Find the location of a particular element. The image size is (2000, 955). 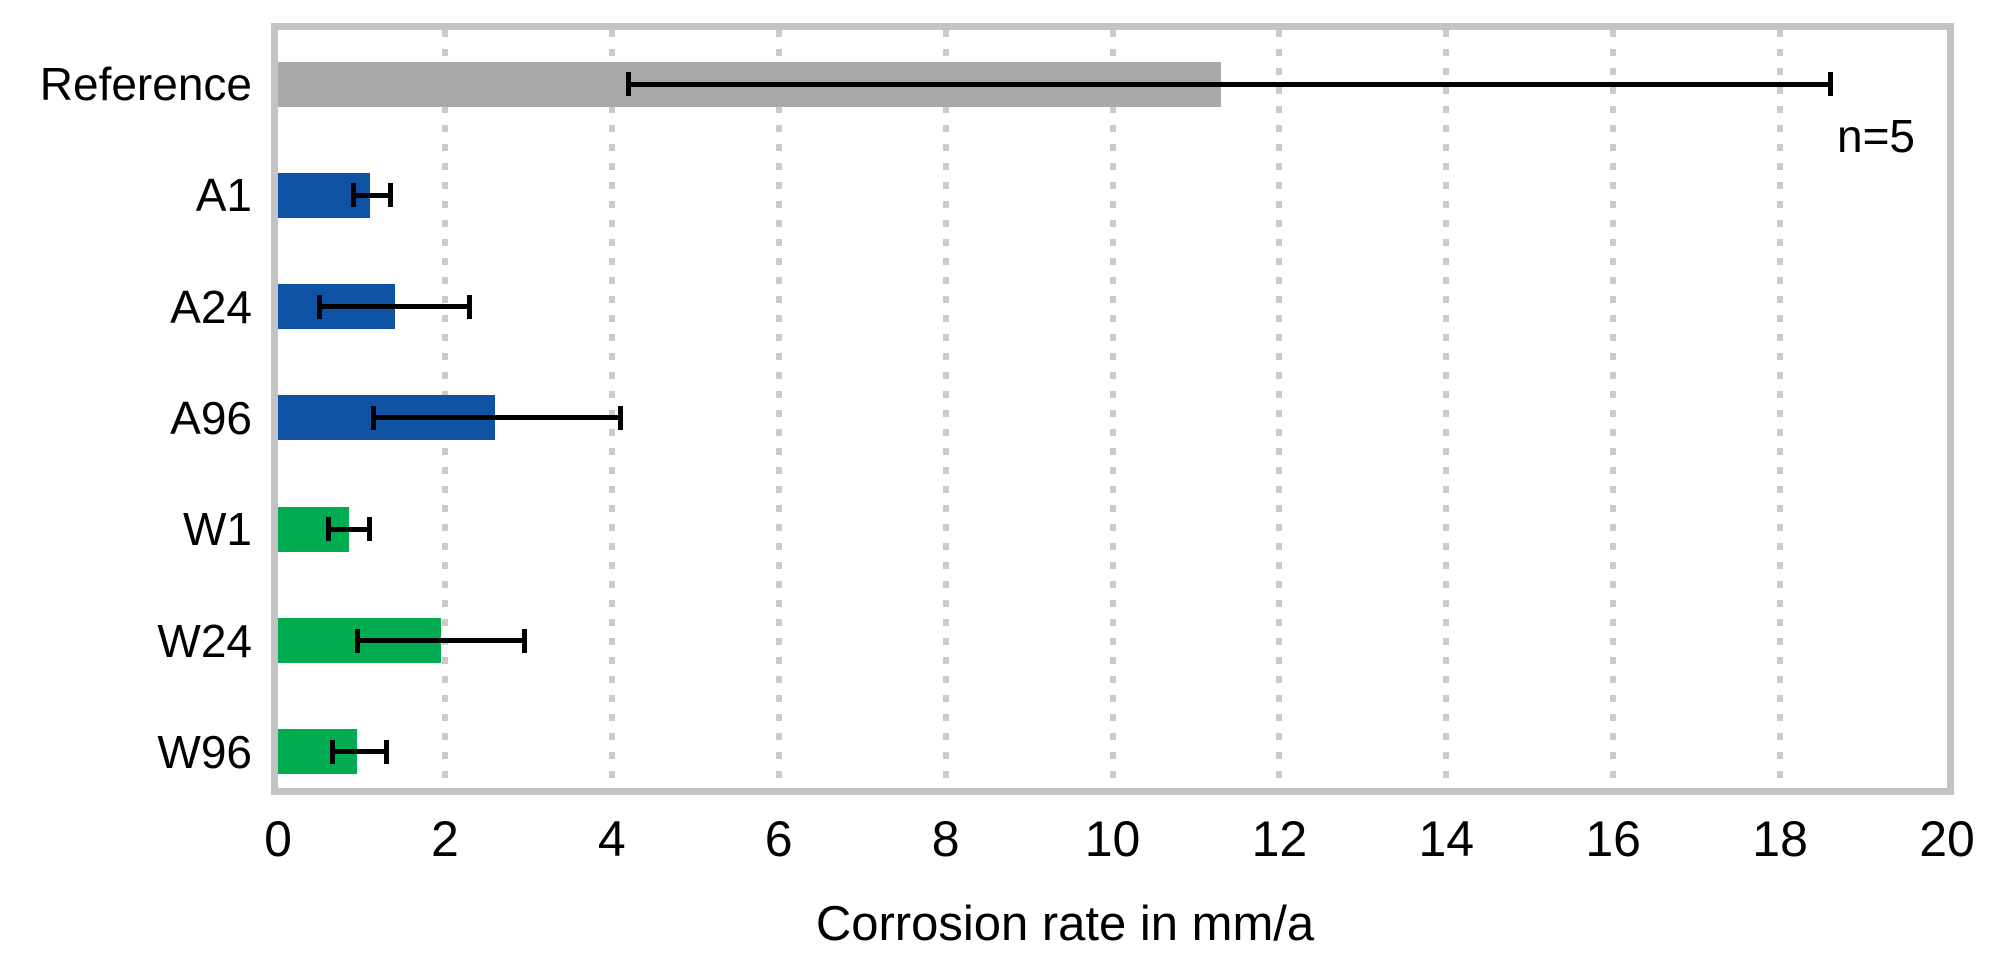

y-label-a24: A24 is located at coordinates (211, 306).